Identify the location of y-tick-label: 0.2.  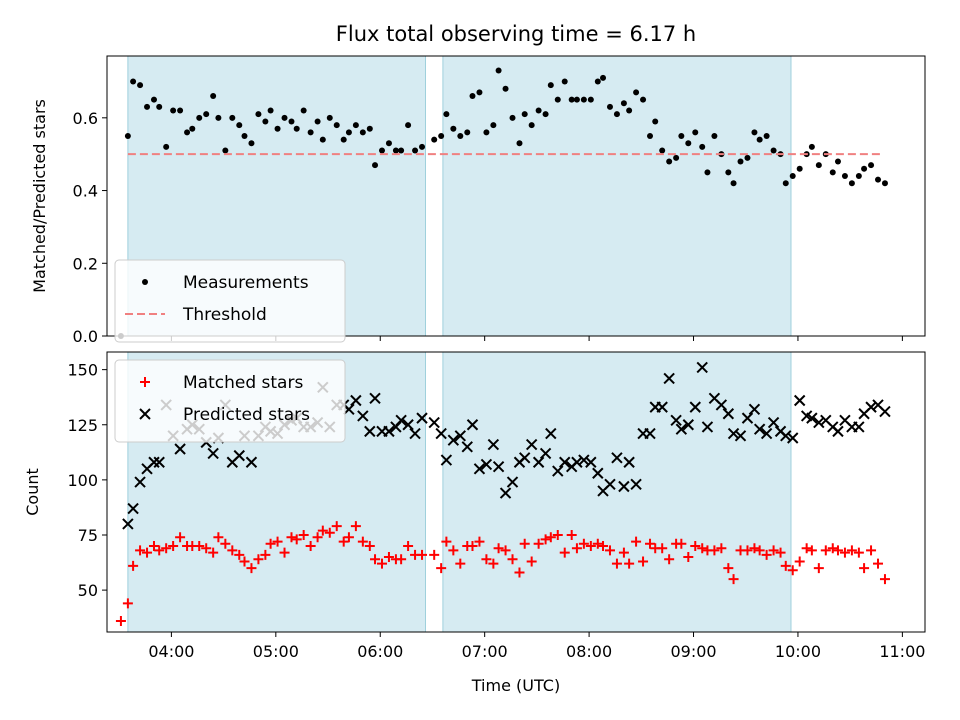
(85, 263).